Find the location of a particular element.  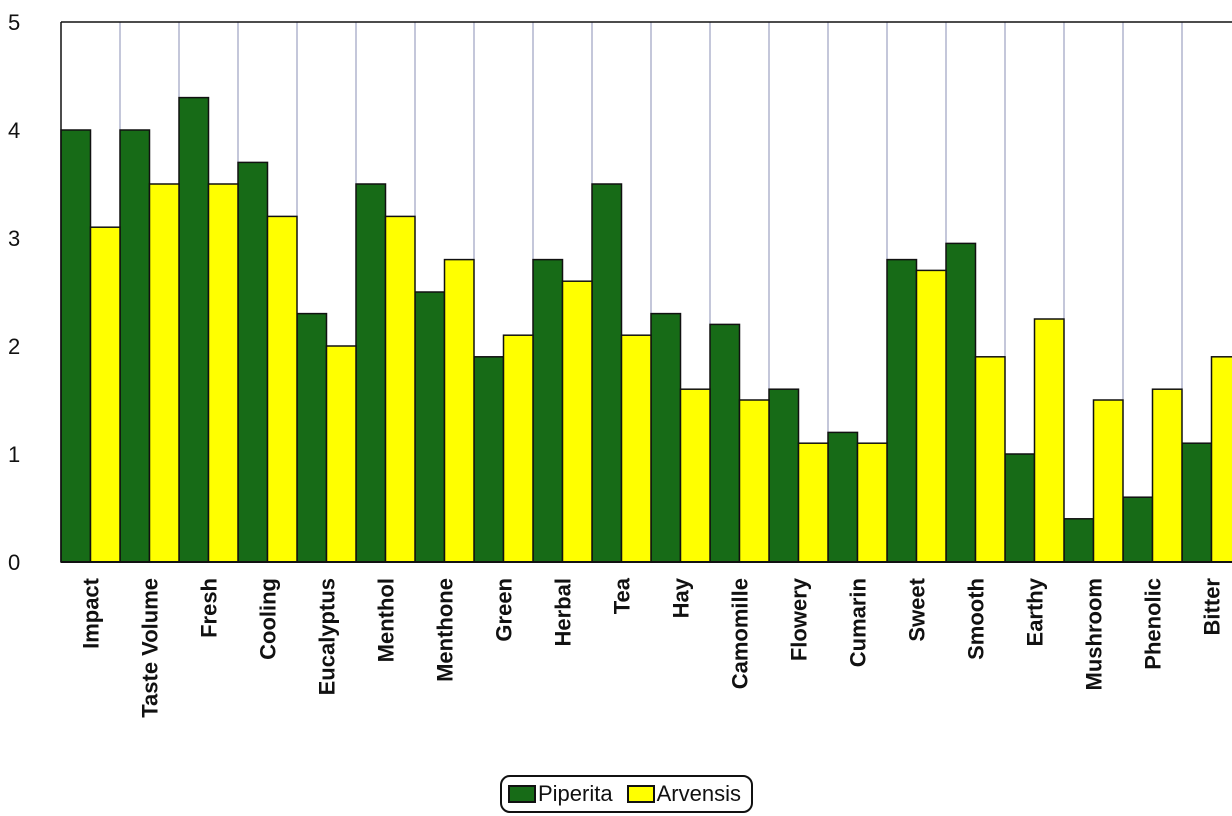

x-tick-label: Mushroom is located at coordinates (1094, 634).